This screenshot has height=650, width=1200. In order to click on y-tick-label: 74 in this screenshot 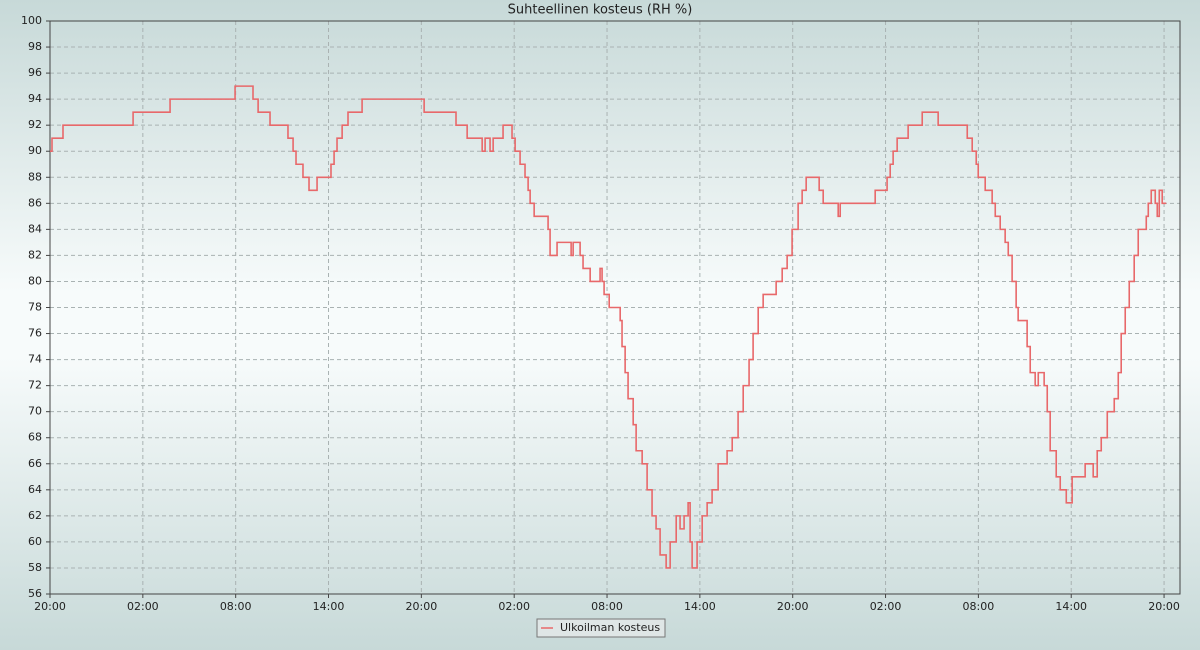, I will do `click(35, 359)`.